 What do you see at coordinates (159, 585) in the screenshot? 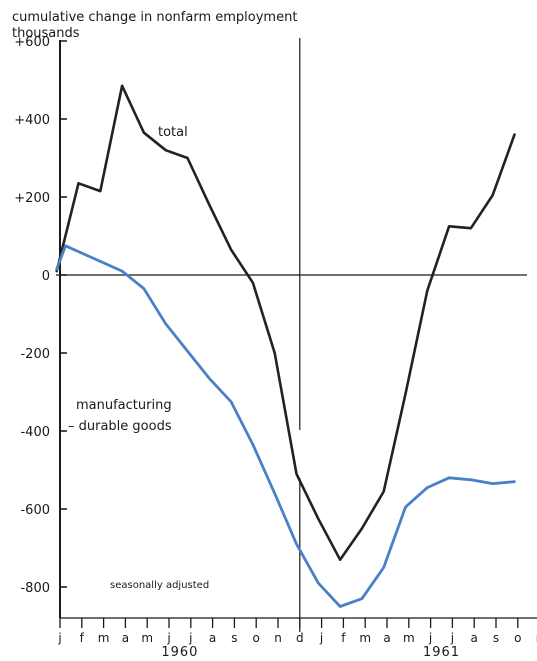
I see `seasonally-adjusted-note: seasonally adjusted` at bounding box center [159, 585].